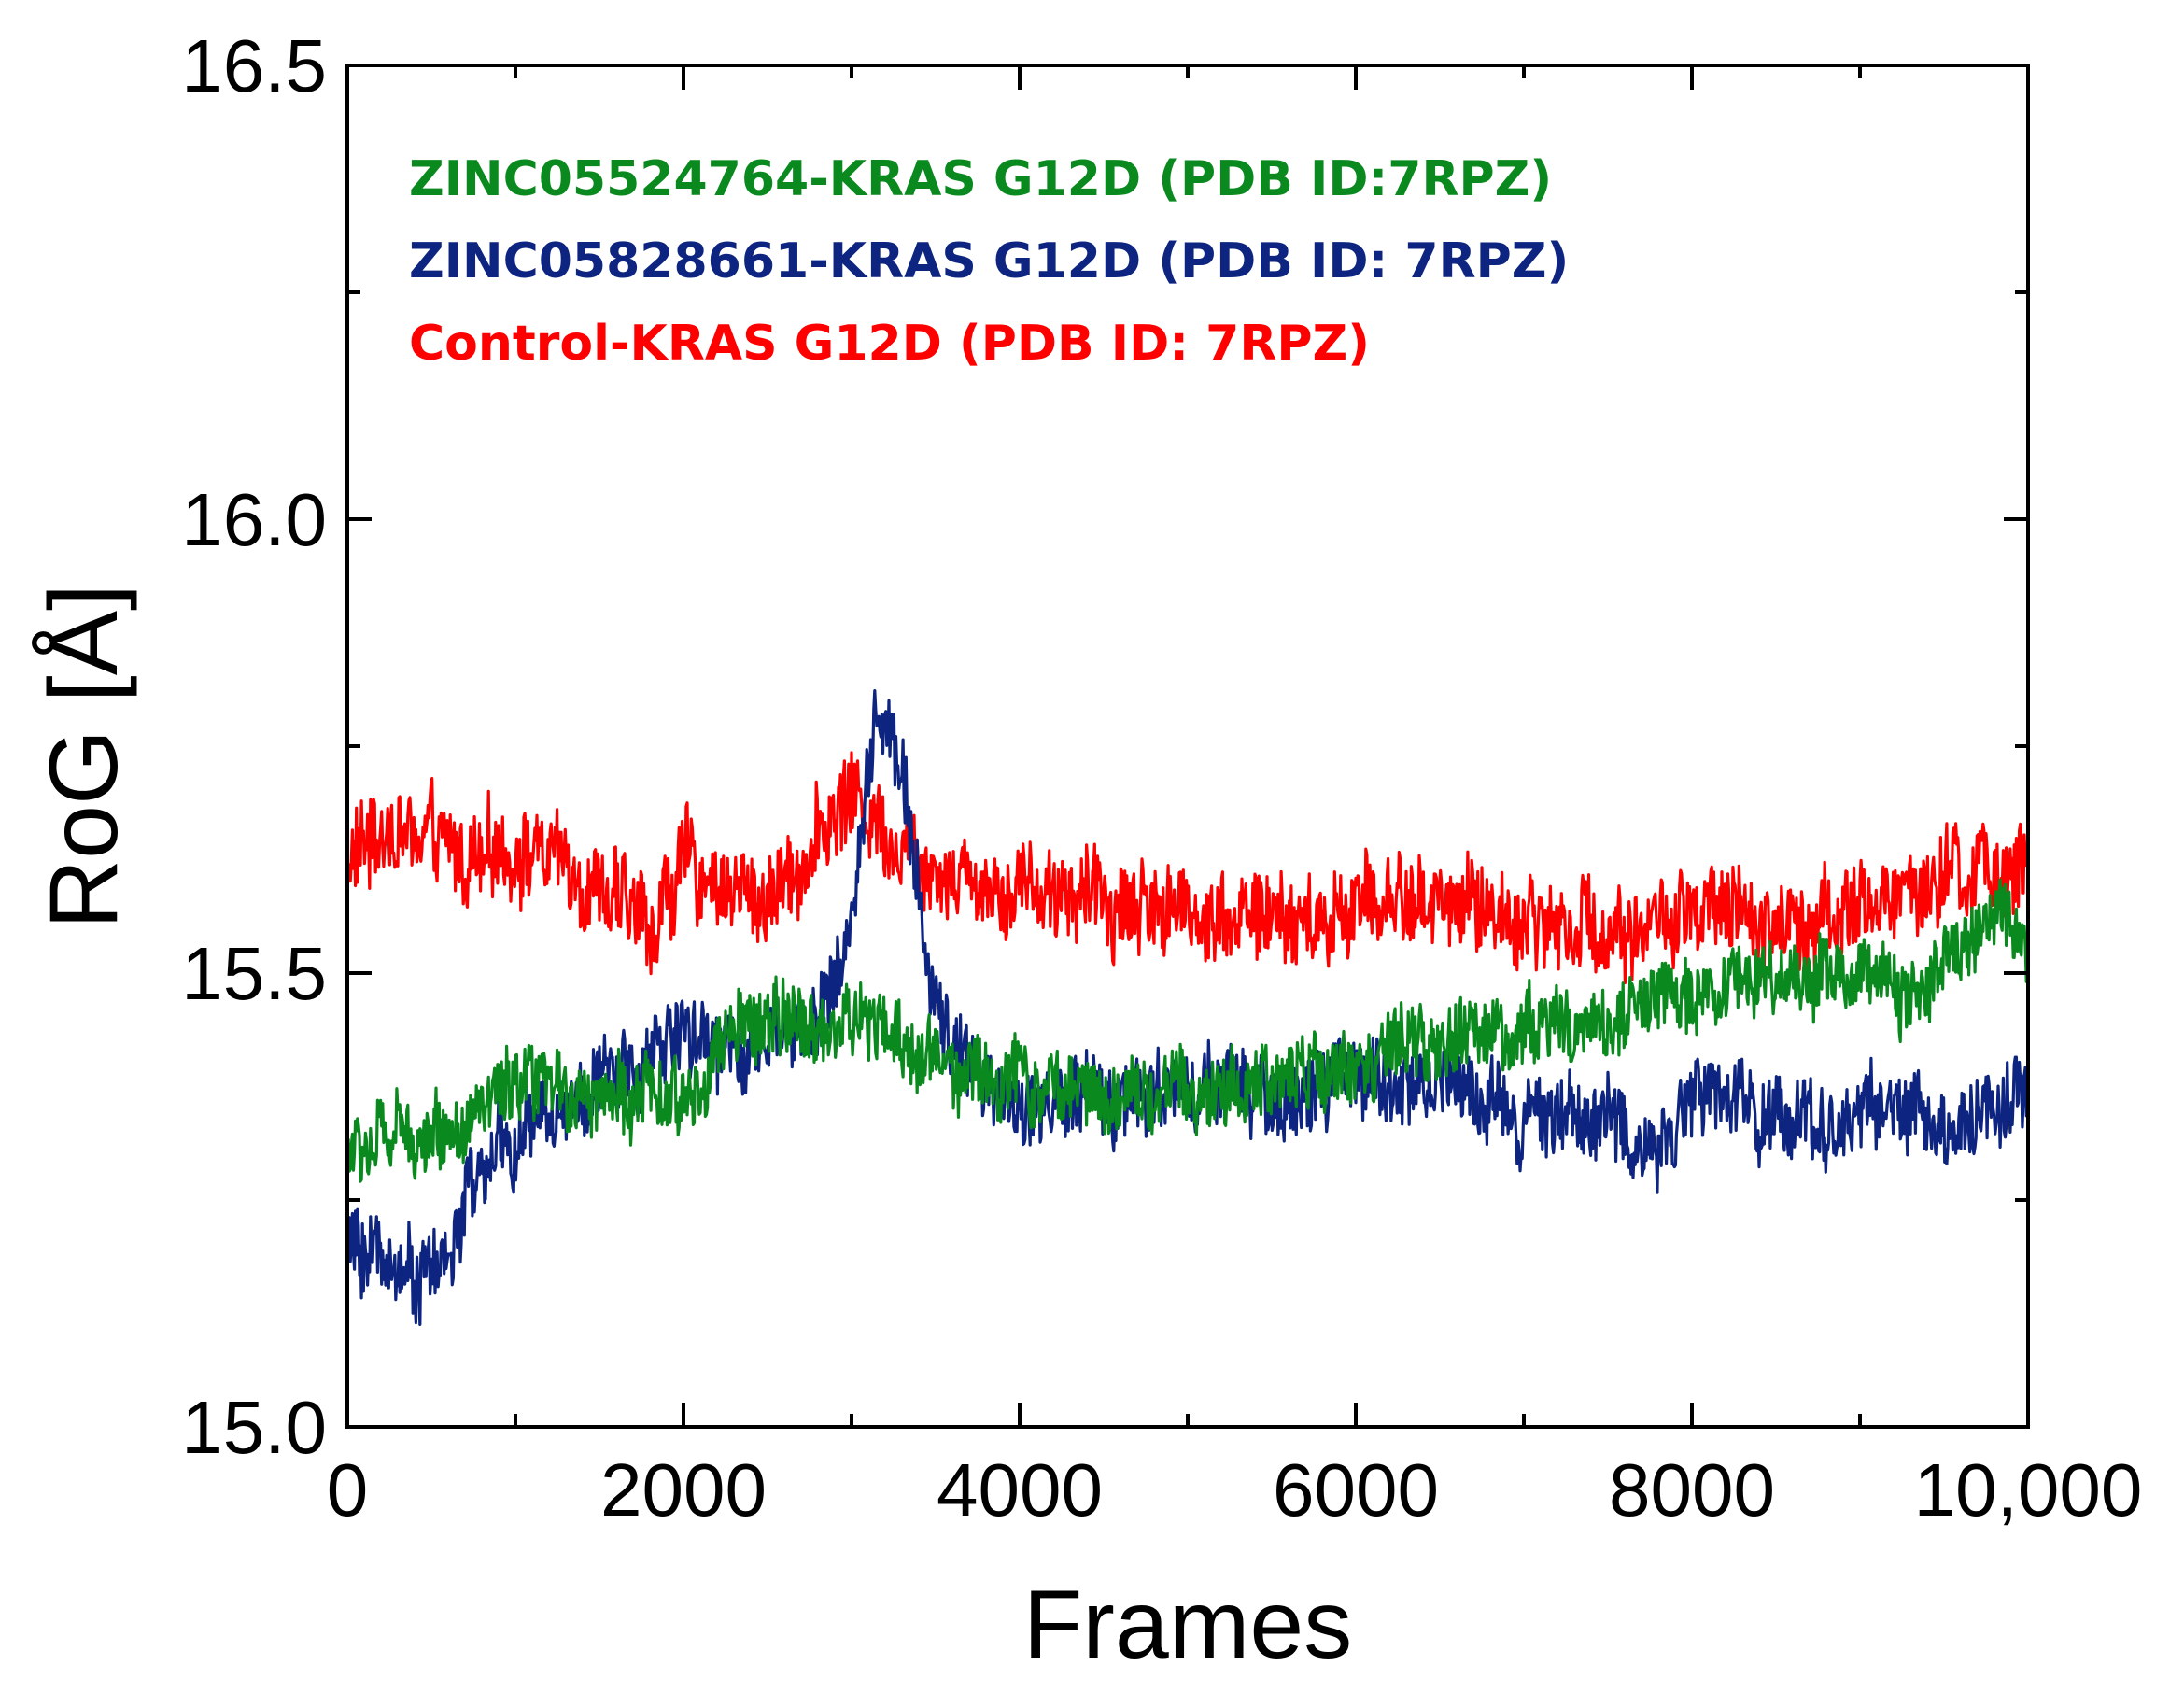 This screenshot has width=2184, height=1708. Describe the element at coordinates (889, 344) in the screenshot. I see `legend-entry-control: Control-KRAS G12D (PDB ID: 7RPZ)` at that location.